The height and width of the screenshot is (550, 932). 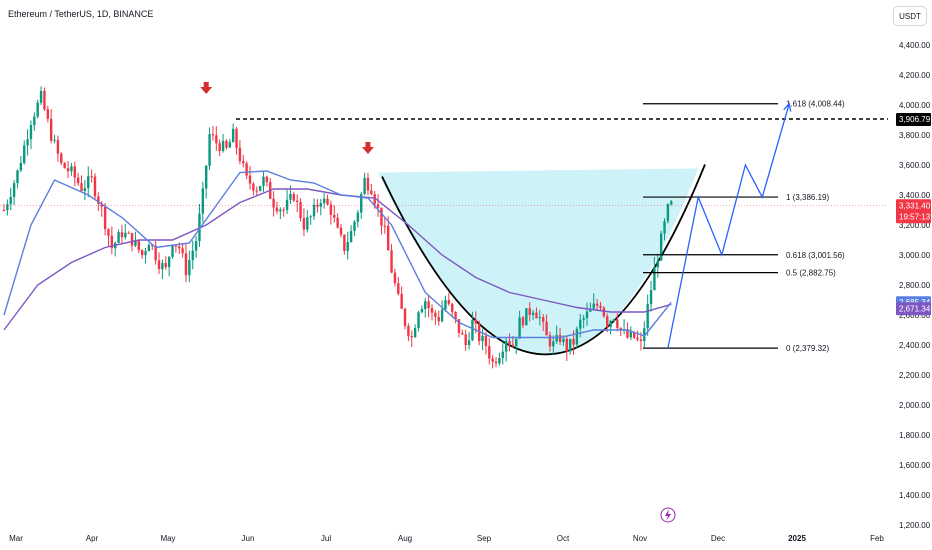 I want to click on cup-area, so click(x=542, y=260).